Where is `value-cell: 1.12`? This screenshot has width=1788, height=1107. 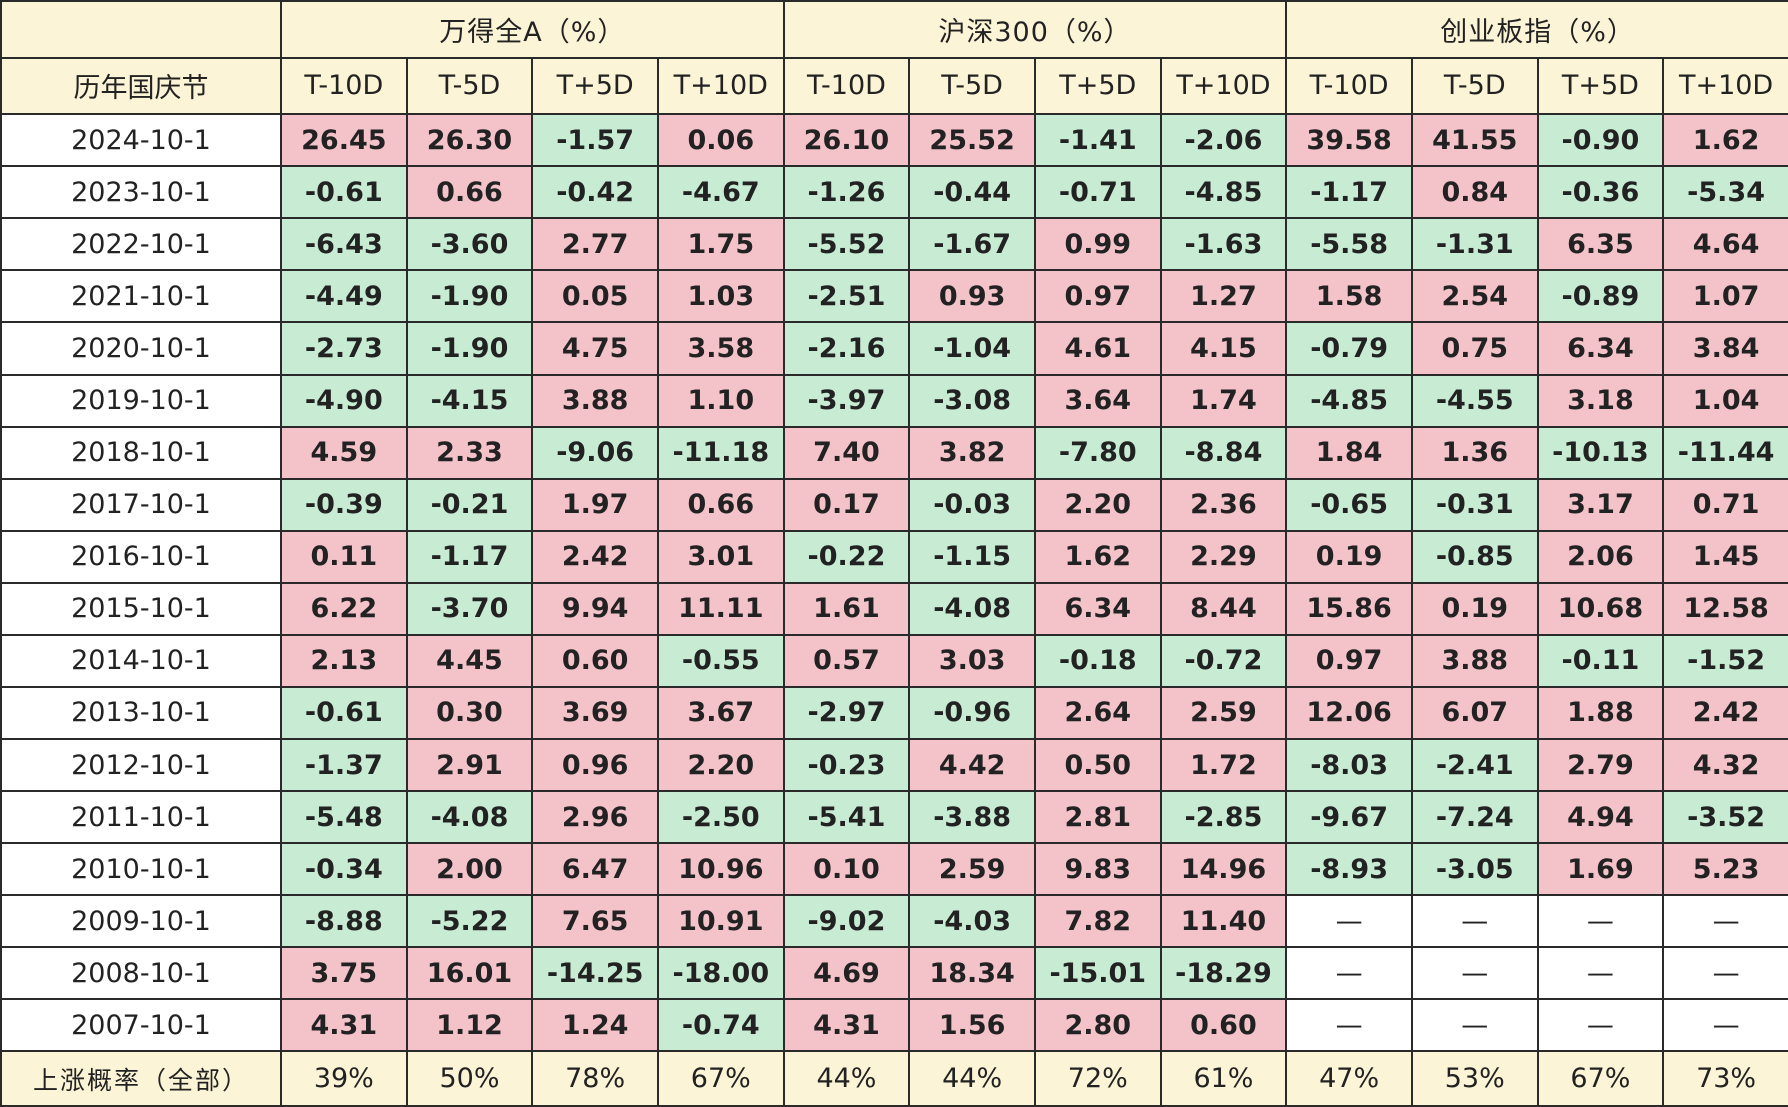 value-cell: 1.12 is located at coordinates (469, 1025).